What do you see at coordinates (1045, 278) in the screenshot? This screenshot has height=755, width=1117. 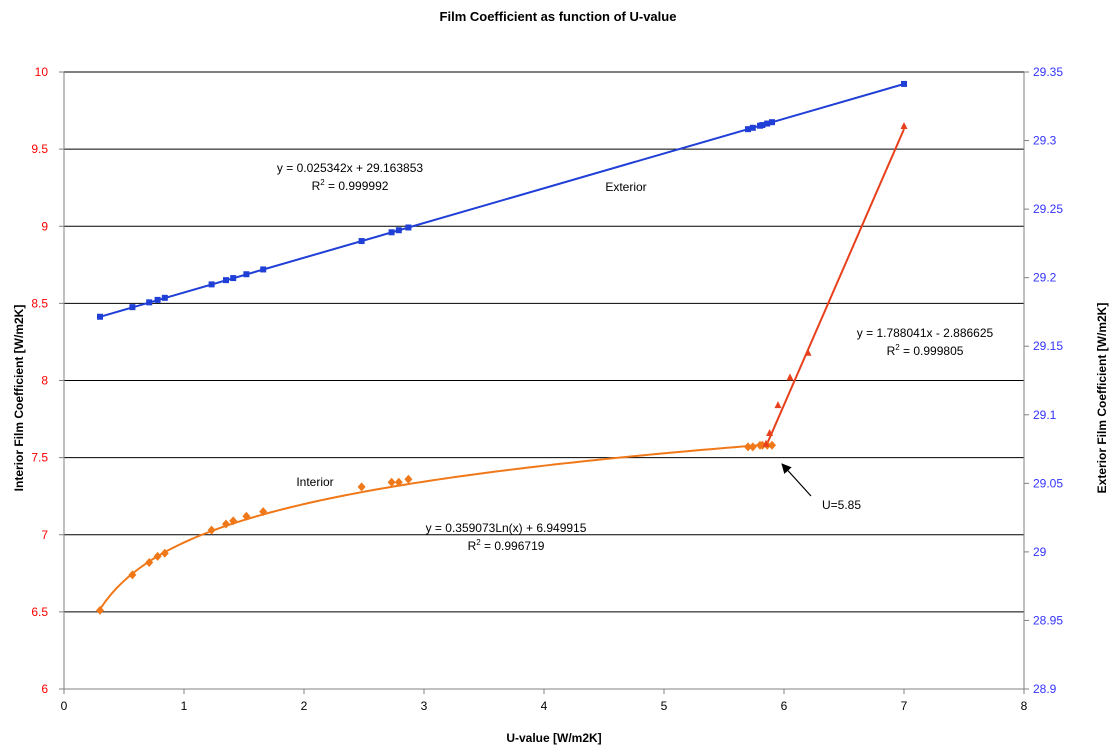 I see `y-right-tick-label: 29.2` at bounding box center [1045, 278].